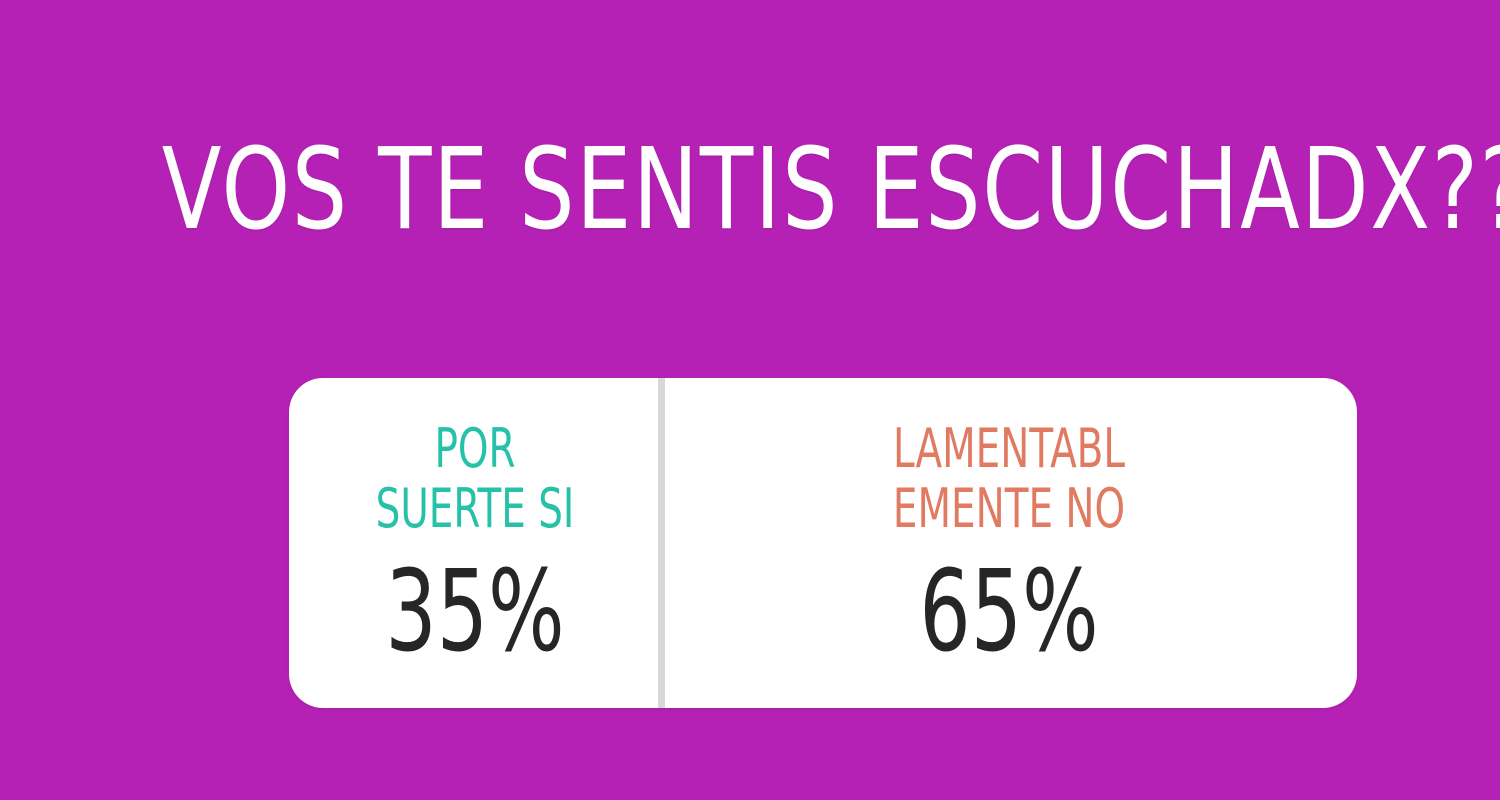 The image size is (1500, 800). Describe the element at coordinates (475, 508) in the screenshot. I see `poll-option-yes-label-line-2: SUERTE SI` at that location.